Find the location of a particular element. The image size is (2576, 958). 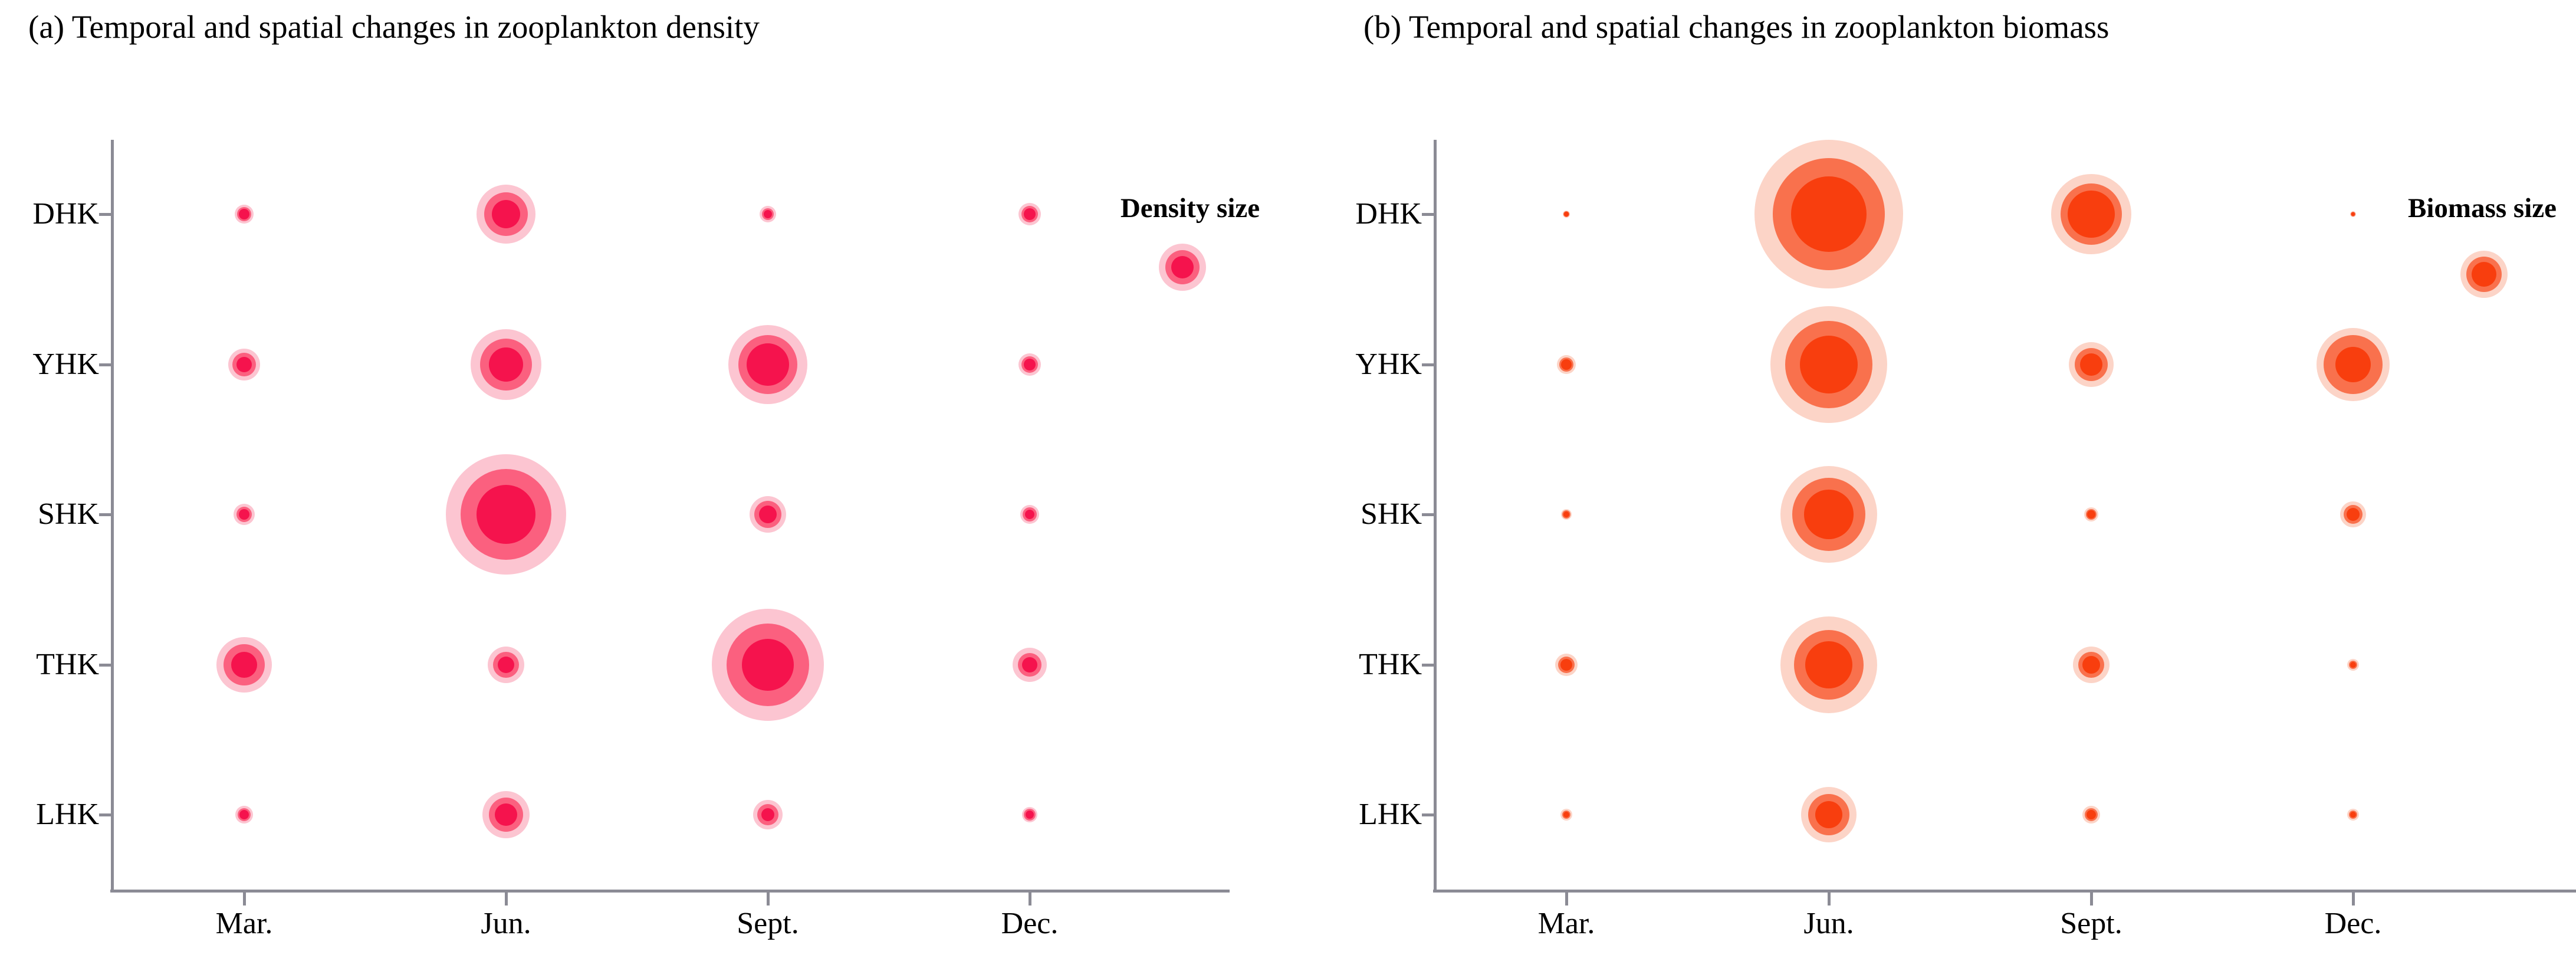

x-axis-b is located at coordinates (2004, 891).